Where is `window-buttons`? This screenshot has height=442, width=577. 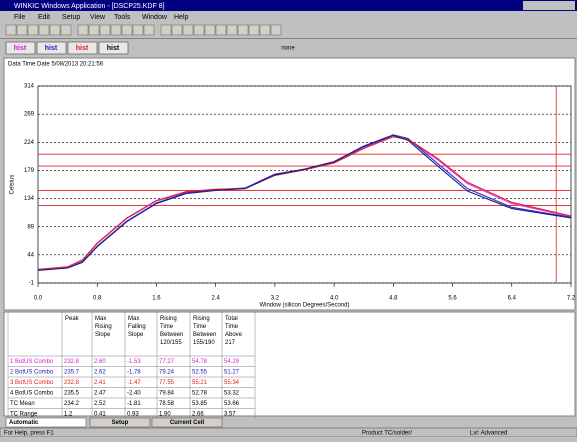 window-buttons is located at coordinates (549, 5).